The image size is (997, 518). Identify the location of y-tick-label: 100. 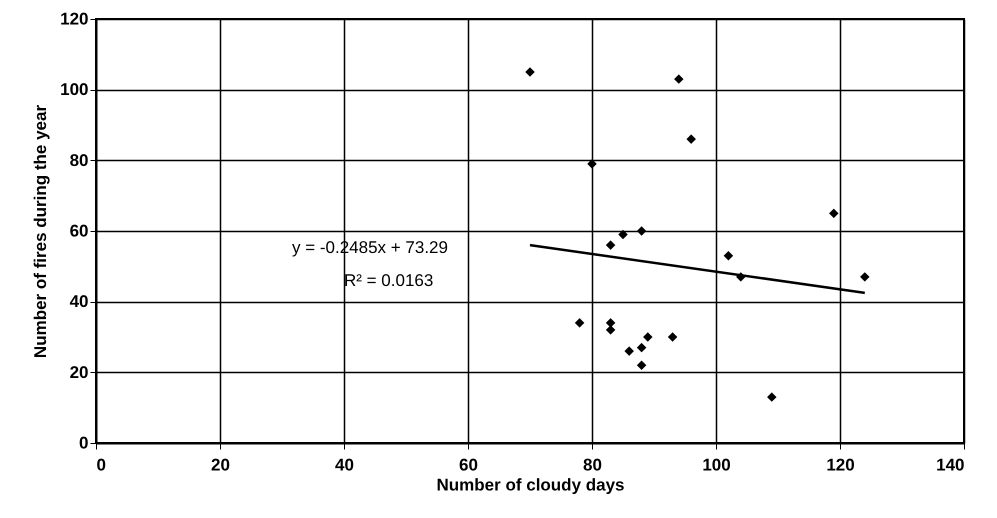
(74, 90).